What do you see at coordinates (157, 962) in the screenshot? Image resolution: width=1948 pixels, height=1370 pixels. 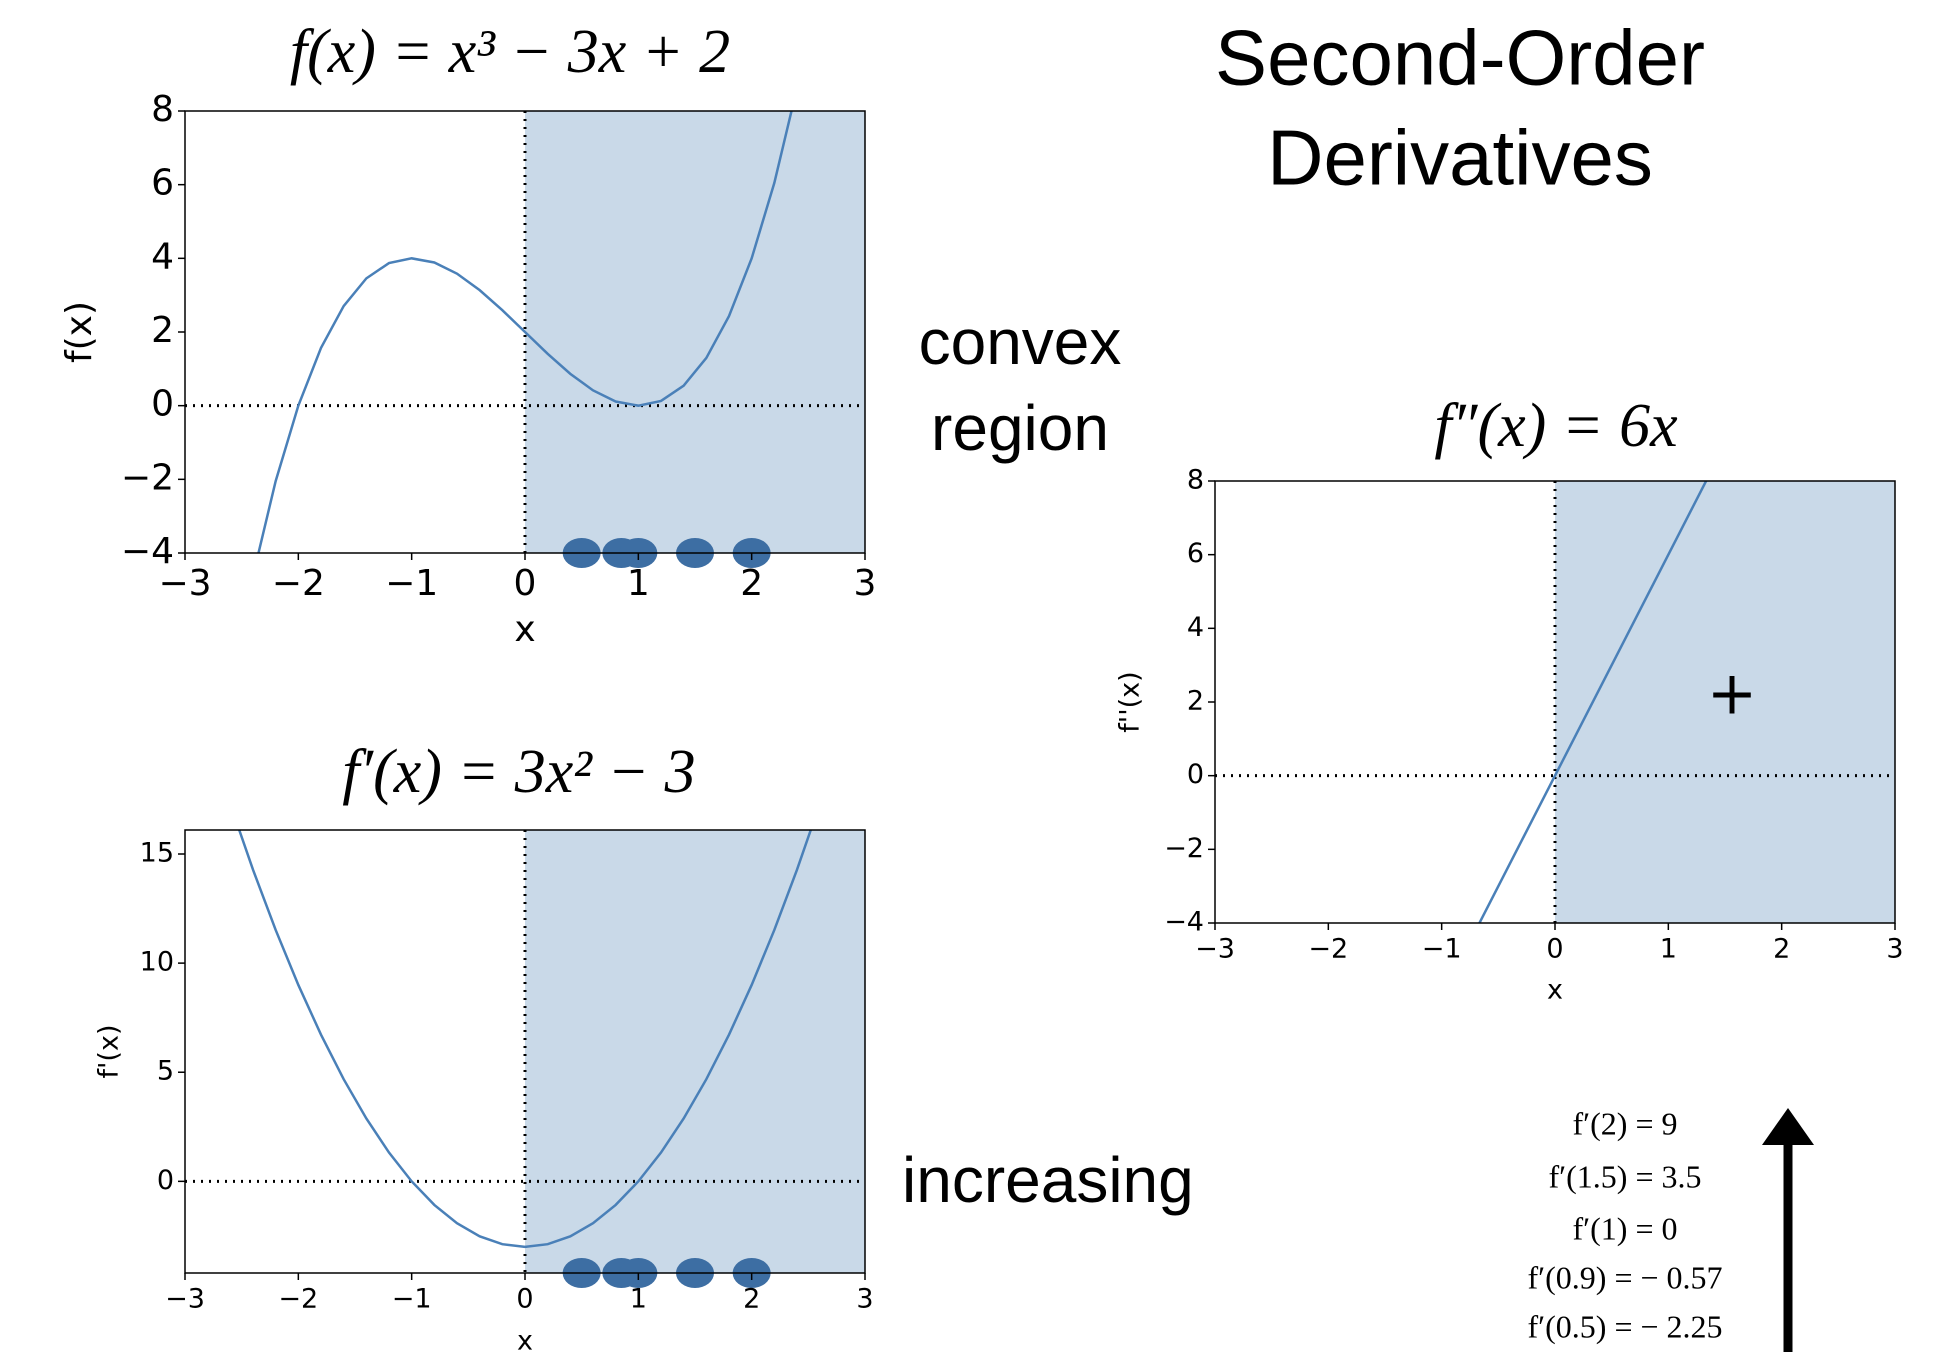 I see `y-tick-label: 10` at bounding box center [157, 962].